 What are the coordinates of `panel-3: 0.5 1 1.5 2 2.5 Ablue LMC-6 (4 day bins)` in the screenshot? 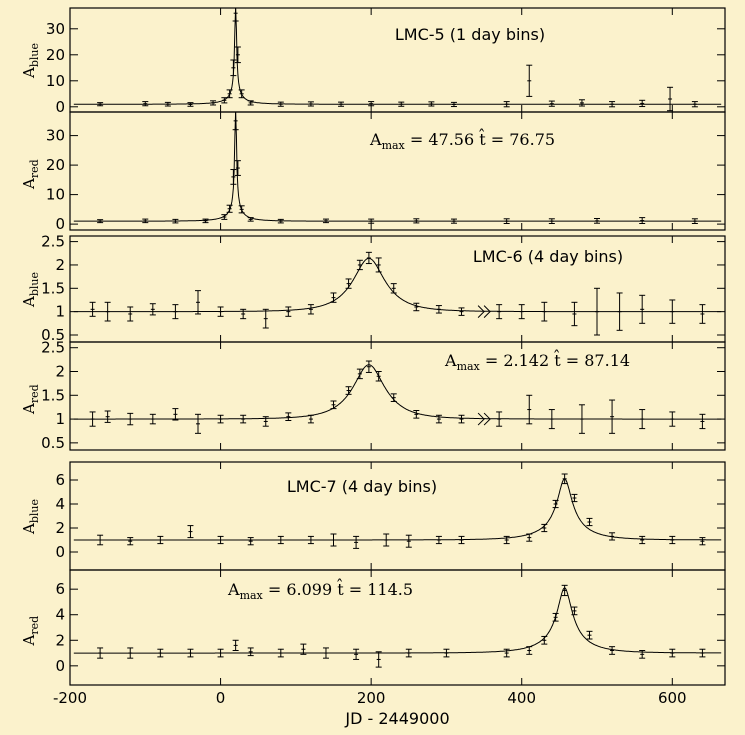 It's located at (373, 288).